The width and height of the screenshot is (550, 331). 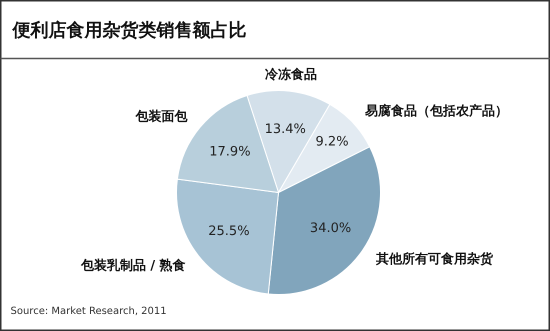 I want to click on source-note: Source: Market Research, 2011, so click(x=88, y=311).